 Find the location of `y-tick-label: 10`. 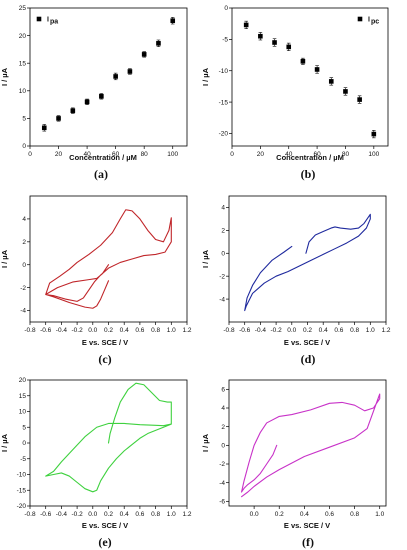

y-tick-label: 10 is located at coordinates (23, 412).